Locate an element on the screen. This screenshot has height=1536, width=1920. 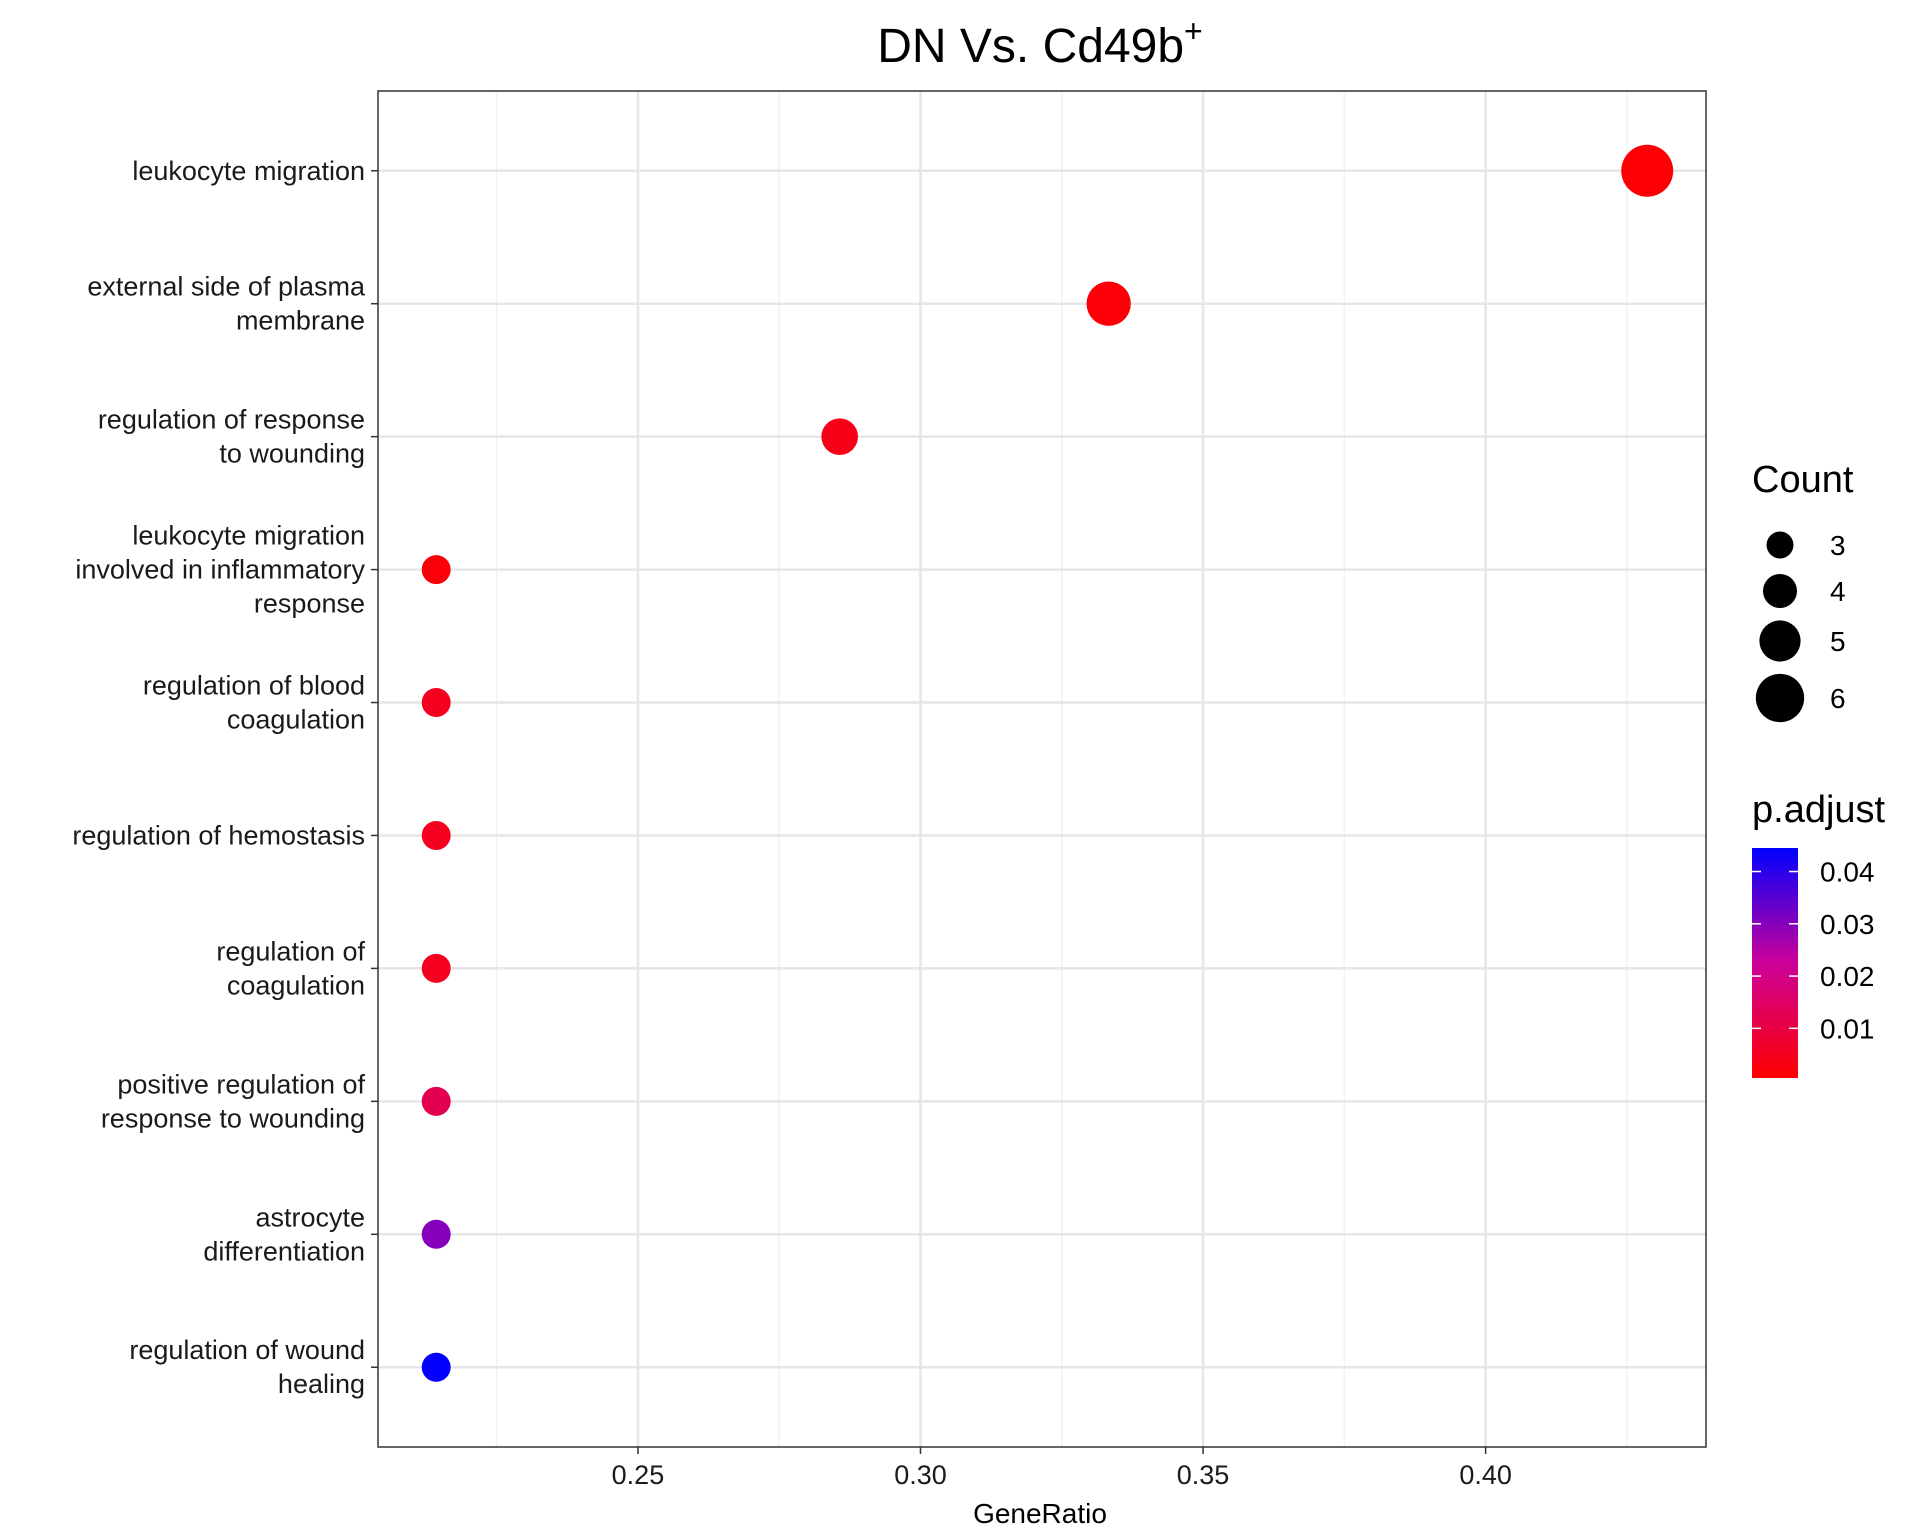
x-axis-title: GeneRatio is located at coordinates (1040, 1513).